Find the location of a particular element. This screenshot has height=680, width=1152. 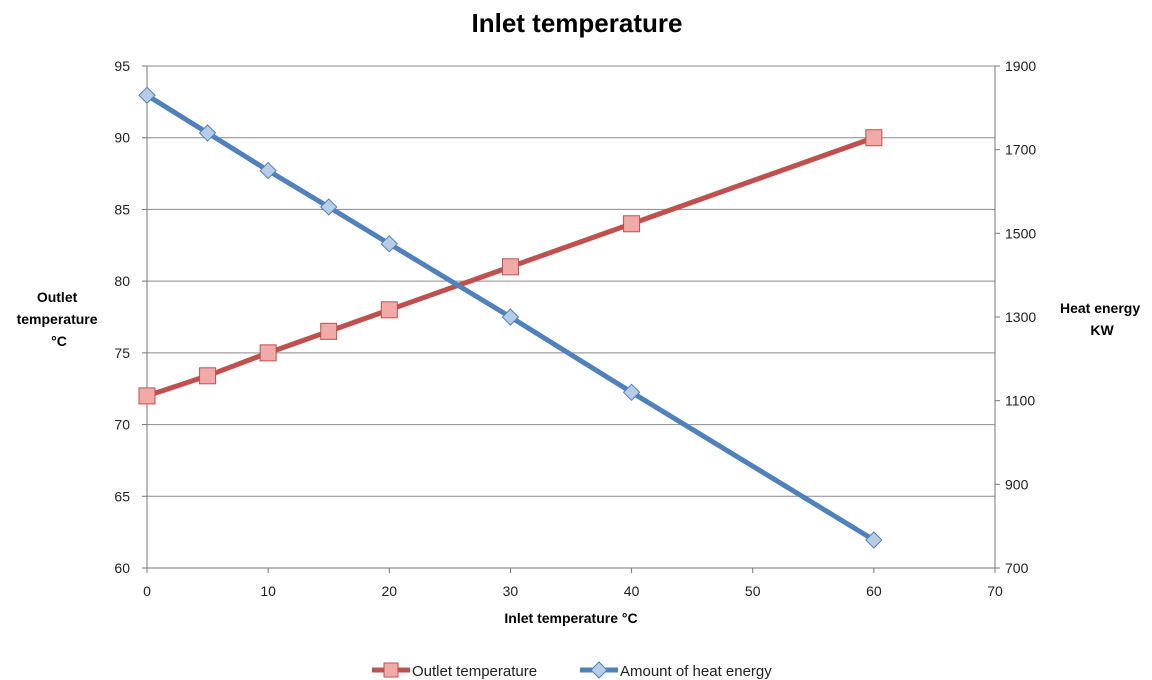

x-tick-label: 30 is located at coordinates (511, 591).